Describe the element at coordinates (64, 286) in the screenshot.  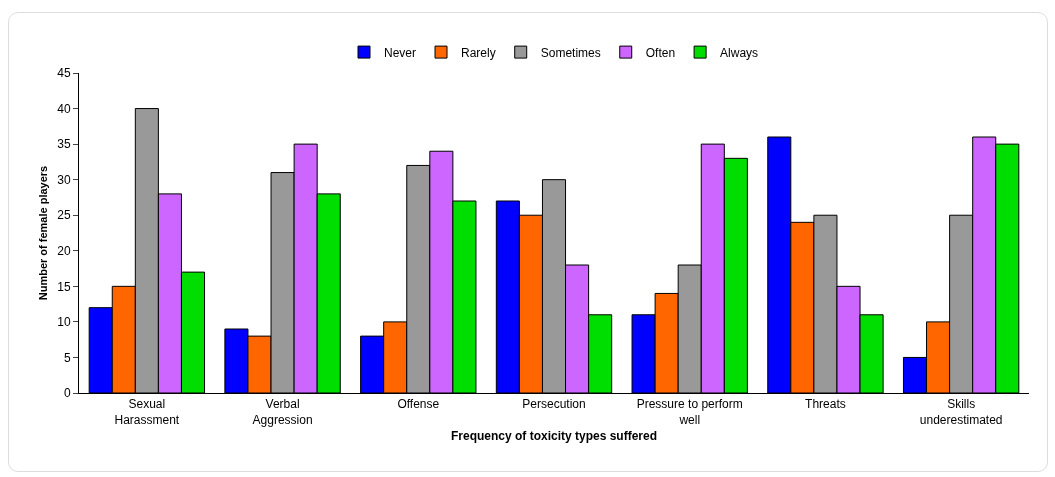
I see `y-tick-label: 15` at that location.